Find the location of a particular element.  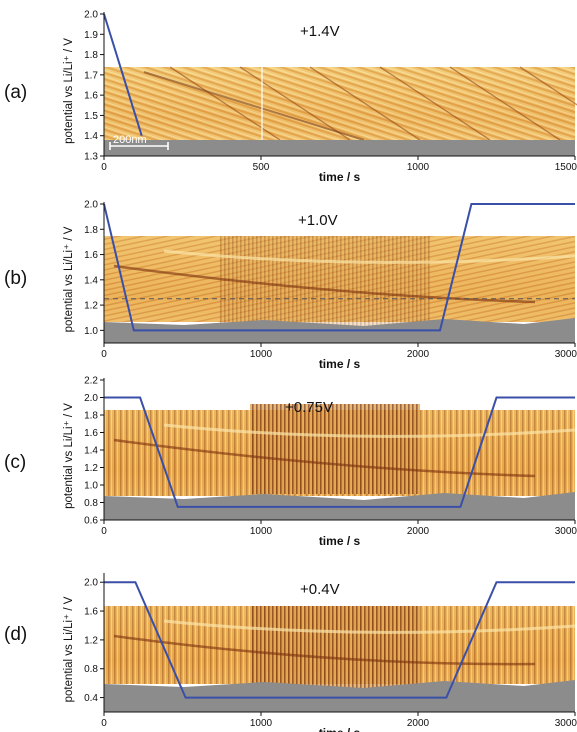

voltage-annotation: +0.4V is located at coordinates (320, 589).